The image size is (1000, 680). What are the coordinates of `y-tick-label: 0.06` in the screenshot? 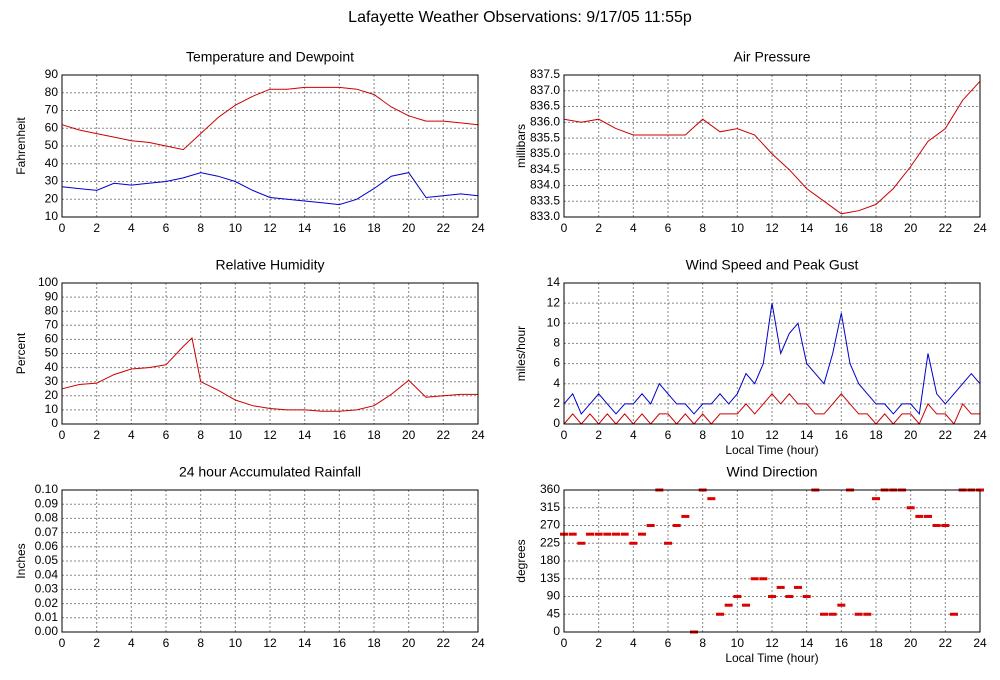 It's located at (47, 546).